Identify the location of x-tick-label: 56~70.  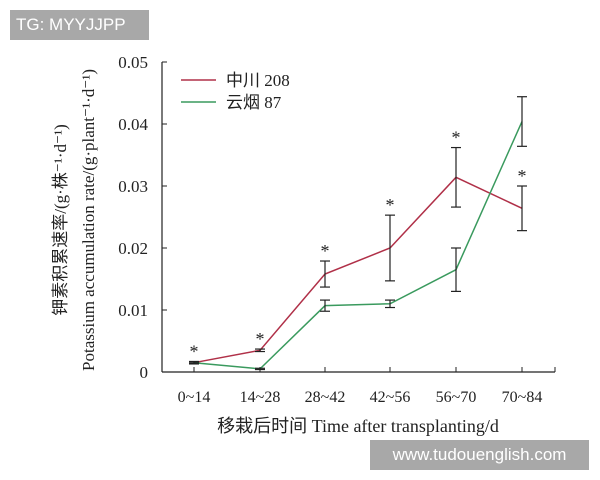
(456, 397).